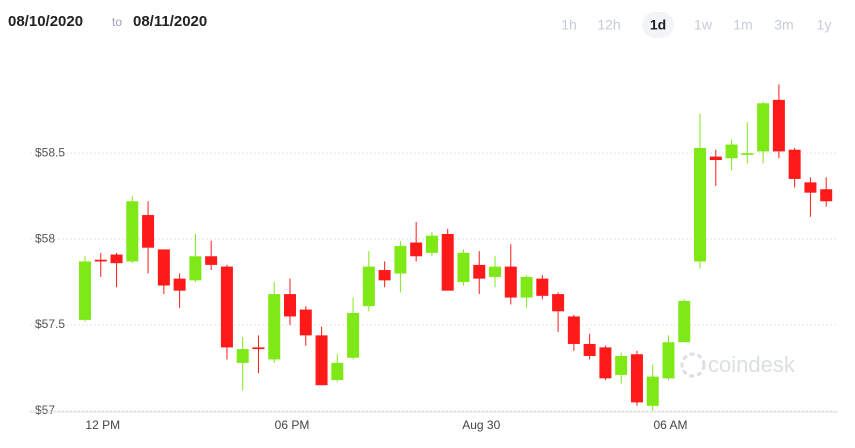 The image size is (855, 448). What do you see at coordinates (608, 25) in the screenshot?
I see `range-button: 12h` at bounding box center [608, 25].